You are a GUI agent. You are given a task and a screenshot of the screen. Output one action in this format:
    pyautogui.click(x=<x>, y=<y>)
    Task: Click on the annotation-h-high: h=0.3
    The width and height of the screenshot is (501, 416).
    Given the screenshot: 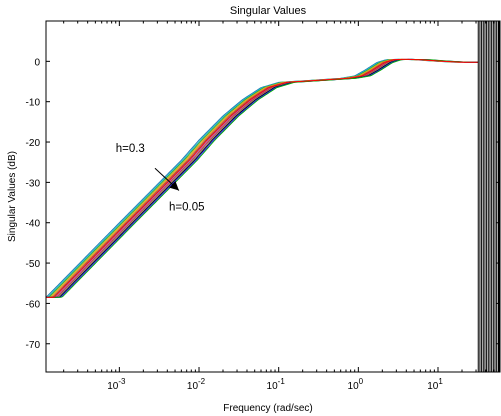 What is the action you would take?
    pyautogui.click(x=130, y=149)
    